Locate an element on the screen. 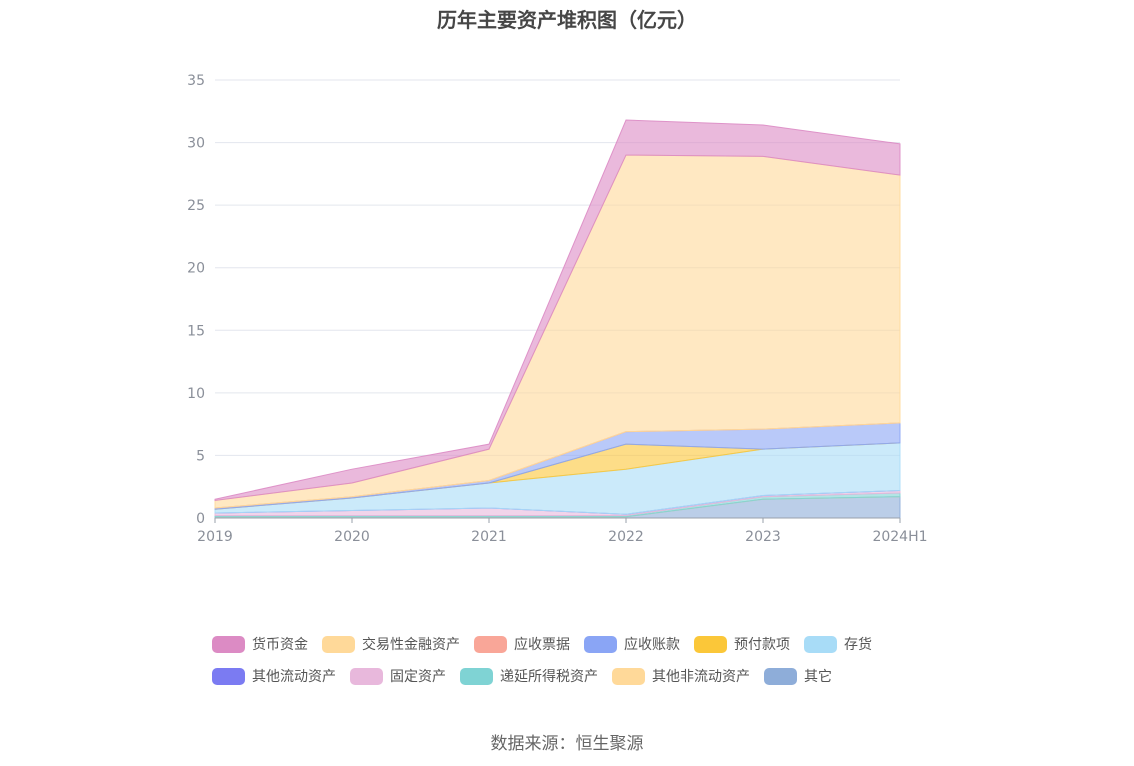 Image resolution: width=1134 pixels, height=766 pixels. legend-item: 预付款项 is located at coordinates (742, 644).